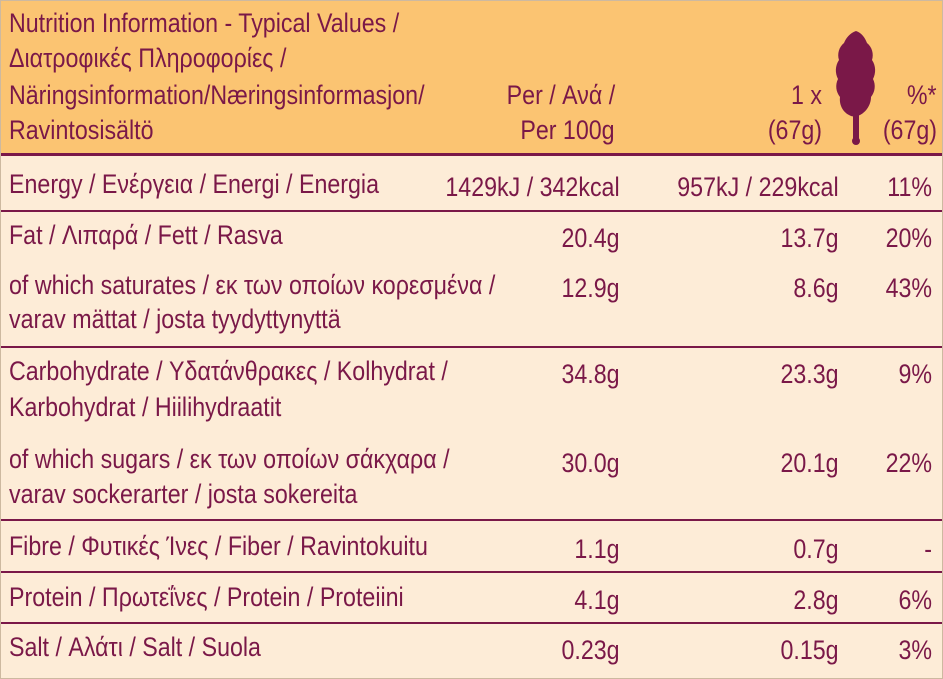 This screenshot has height=679, width=943. Describe the element at coordinates (560, 95) in the screenshot. I see `header-per-label-1: Per / Ανά /` at that location.